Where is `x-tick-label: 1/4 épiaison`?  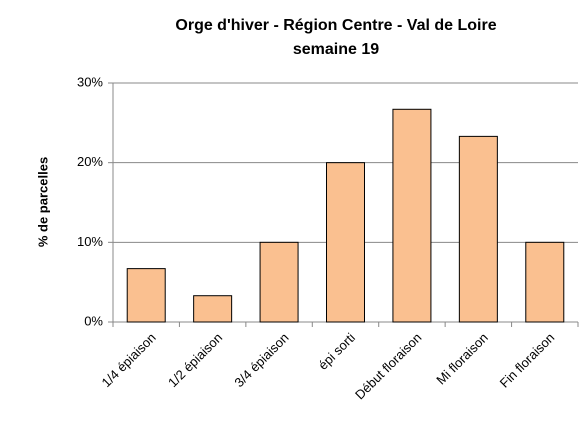 x-tick-label: 1/4 épiaison is located at coordinates (129, 360).